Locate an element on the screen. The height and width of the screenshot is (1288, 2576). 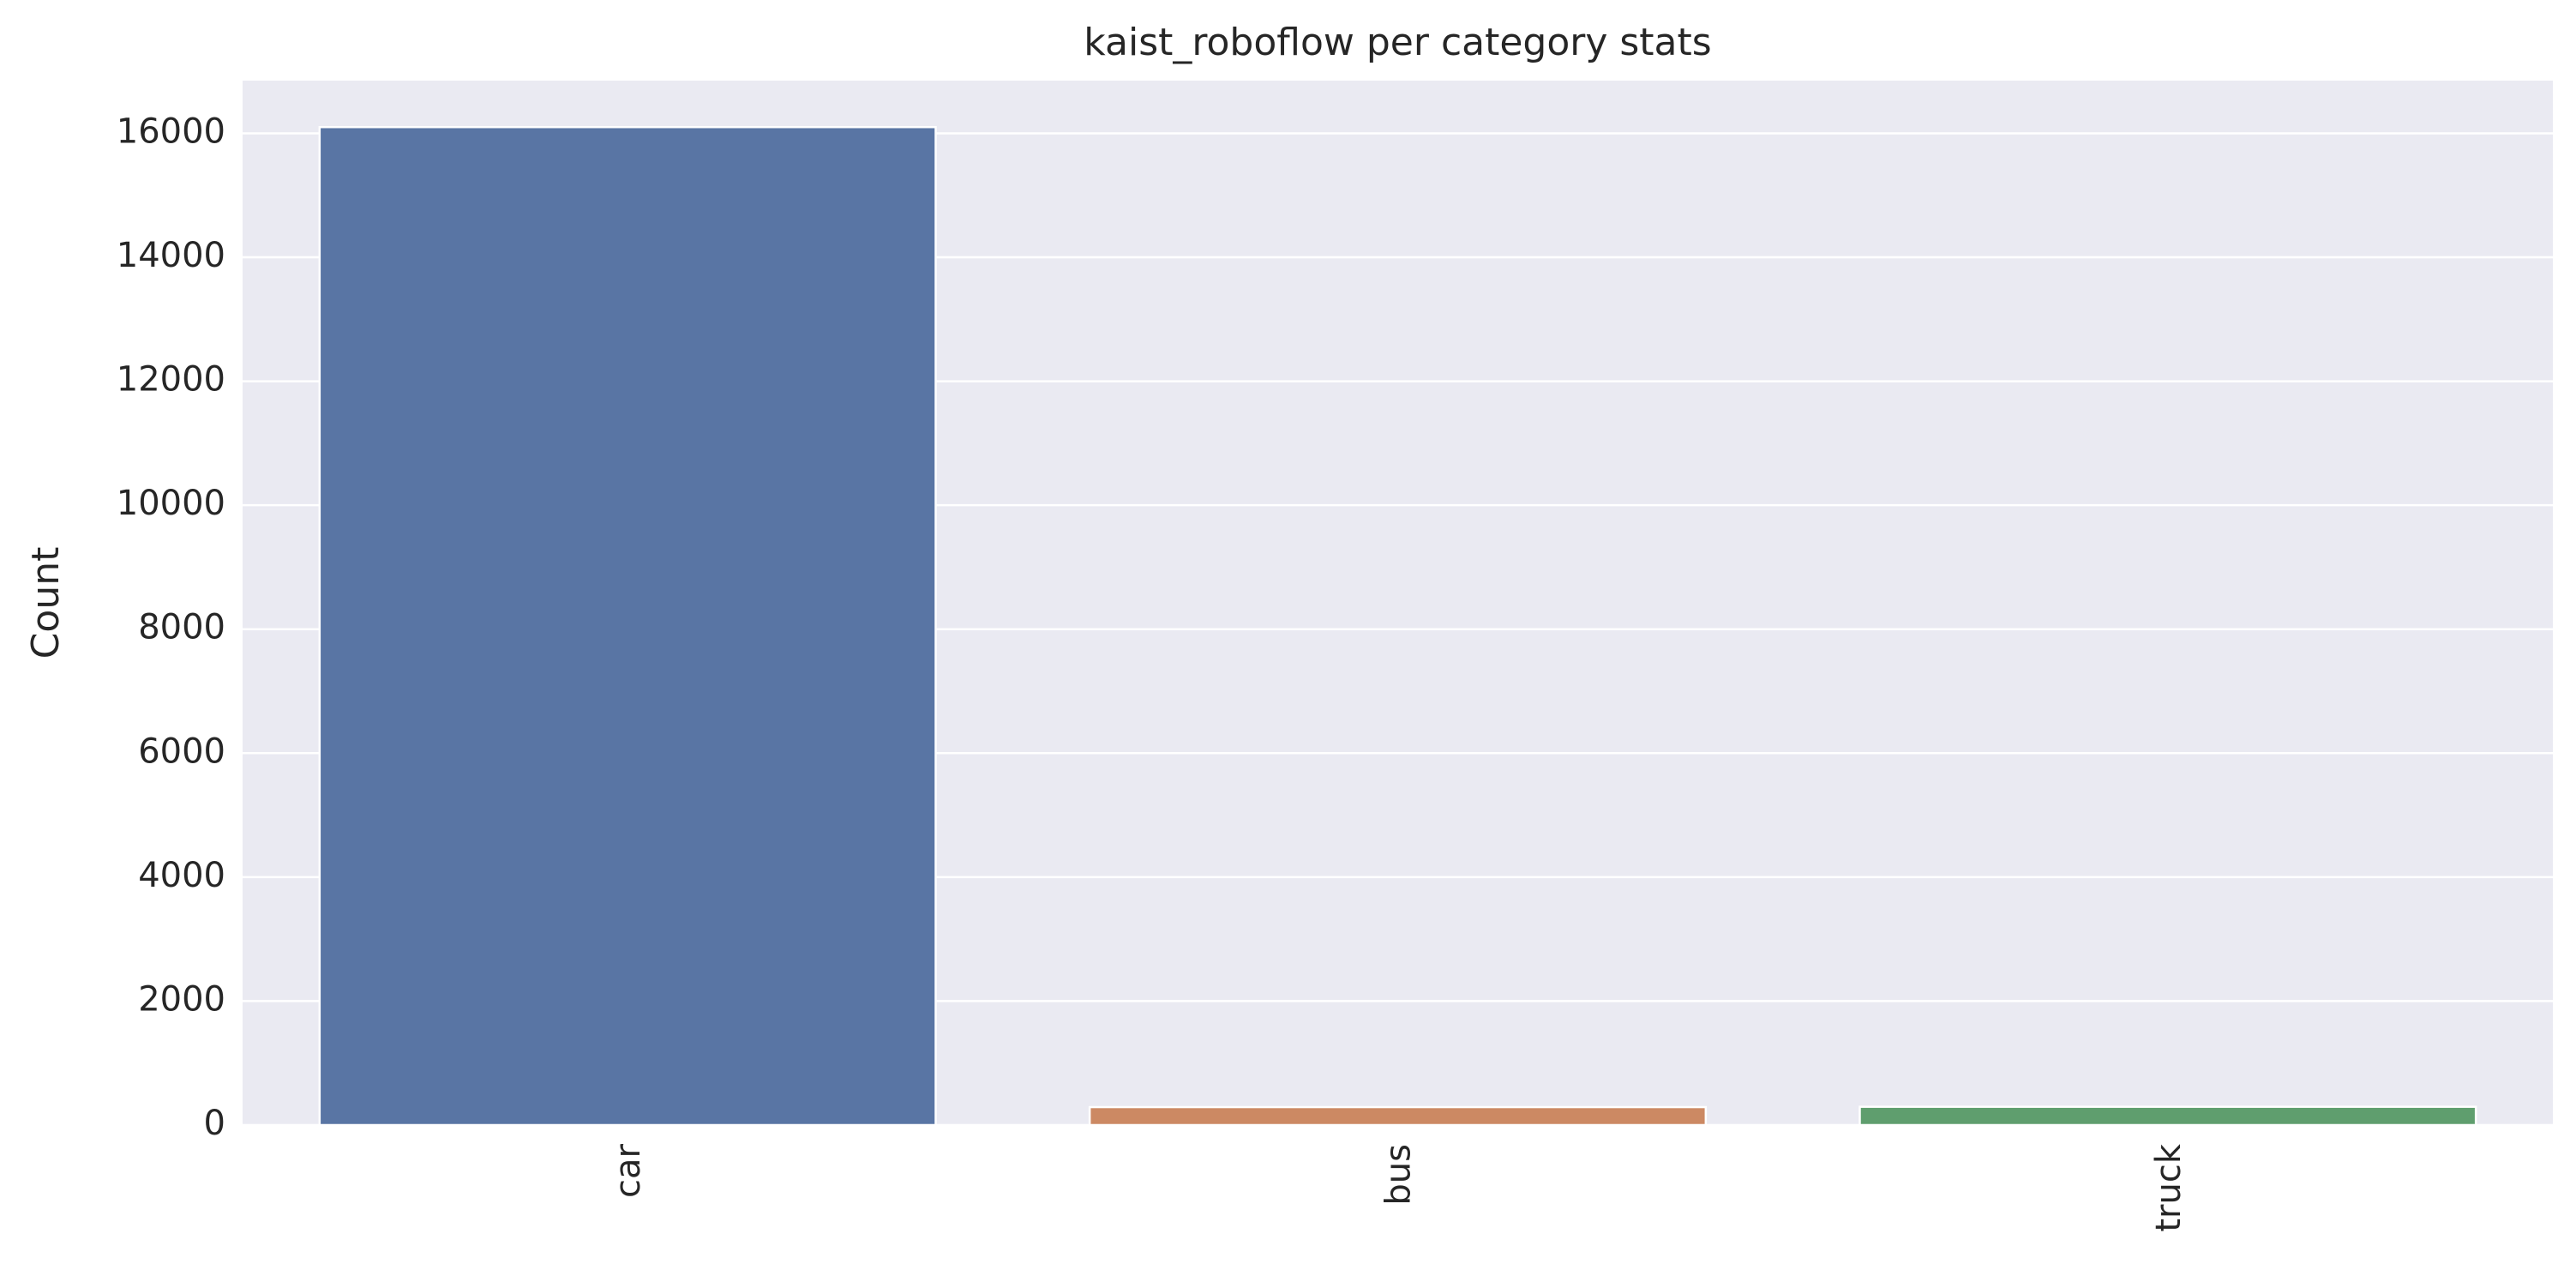
y-axis-ticks: 0 2000 4000 6000 8000 10000 12000 14000 16000 is located at coordinates (171, 627).